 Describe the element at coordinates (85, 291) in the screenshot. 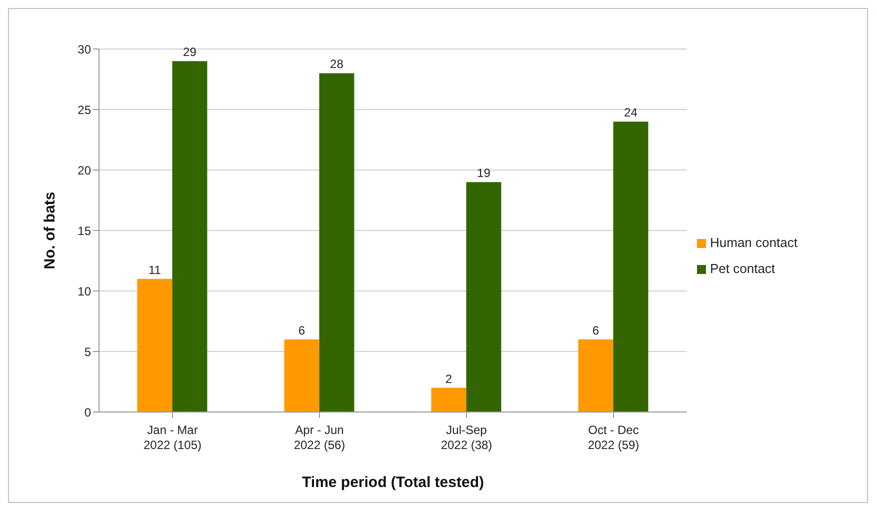

I see `y-tick-label: 10` at that location.